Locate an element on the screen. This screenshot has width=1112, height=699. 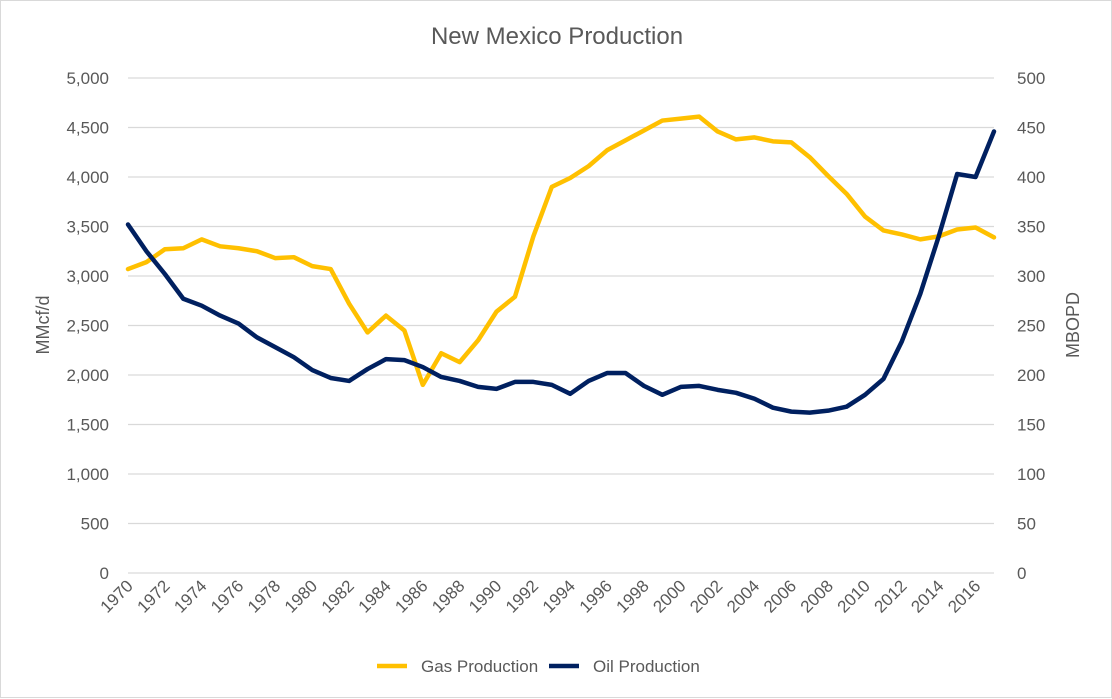
x-tick-label: 1988 is located at coordinates (448, 596).